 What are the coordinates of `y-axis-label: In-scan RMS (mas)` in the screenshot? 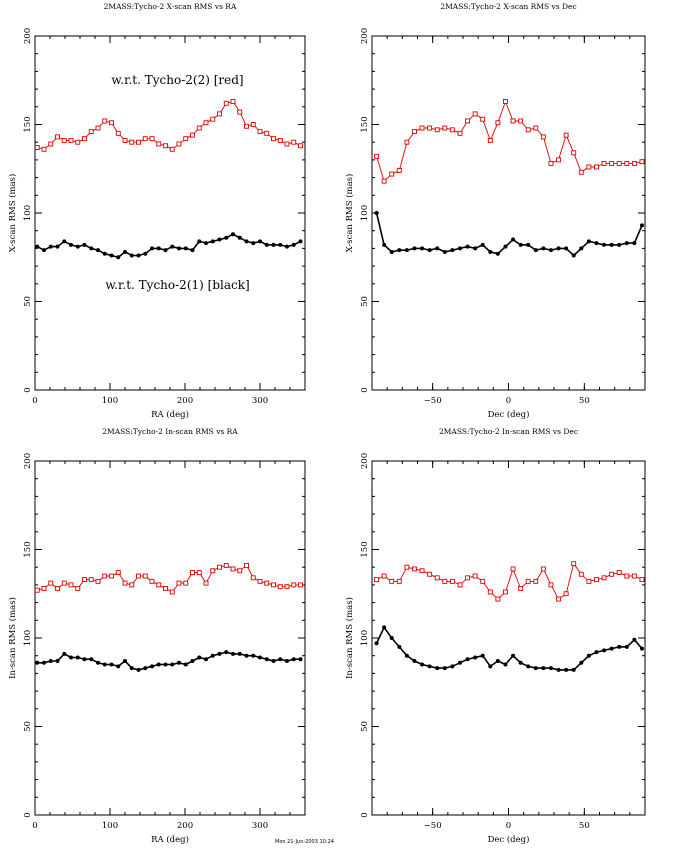 It's located at (12, 638).